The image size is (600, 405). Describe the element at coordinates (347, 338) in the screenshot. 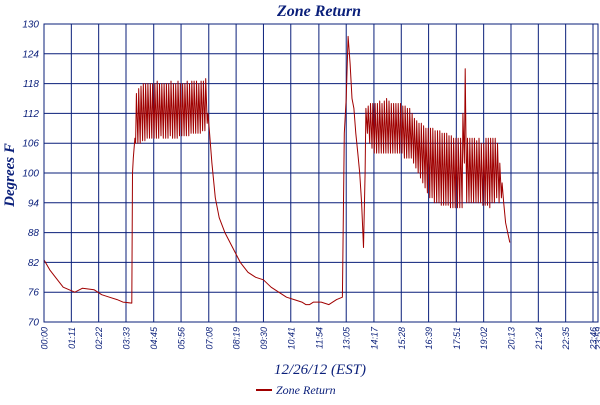

I see `x-tick-label: 13:05` at that location.